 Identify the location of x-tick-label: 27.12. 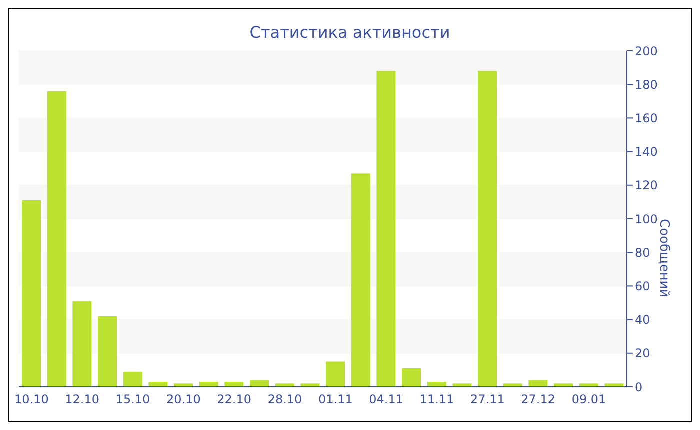
(538, 399).